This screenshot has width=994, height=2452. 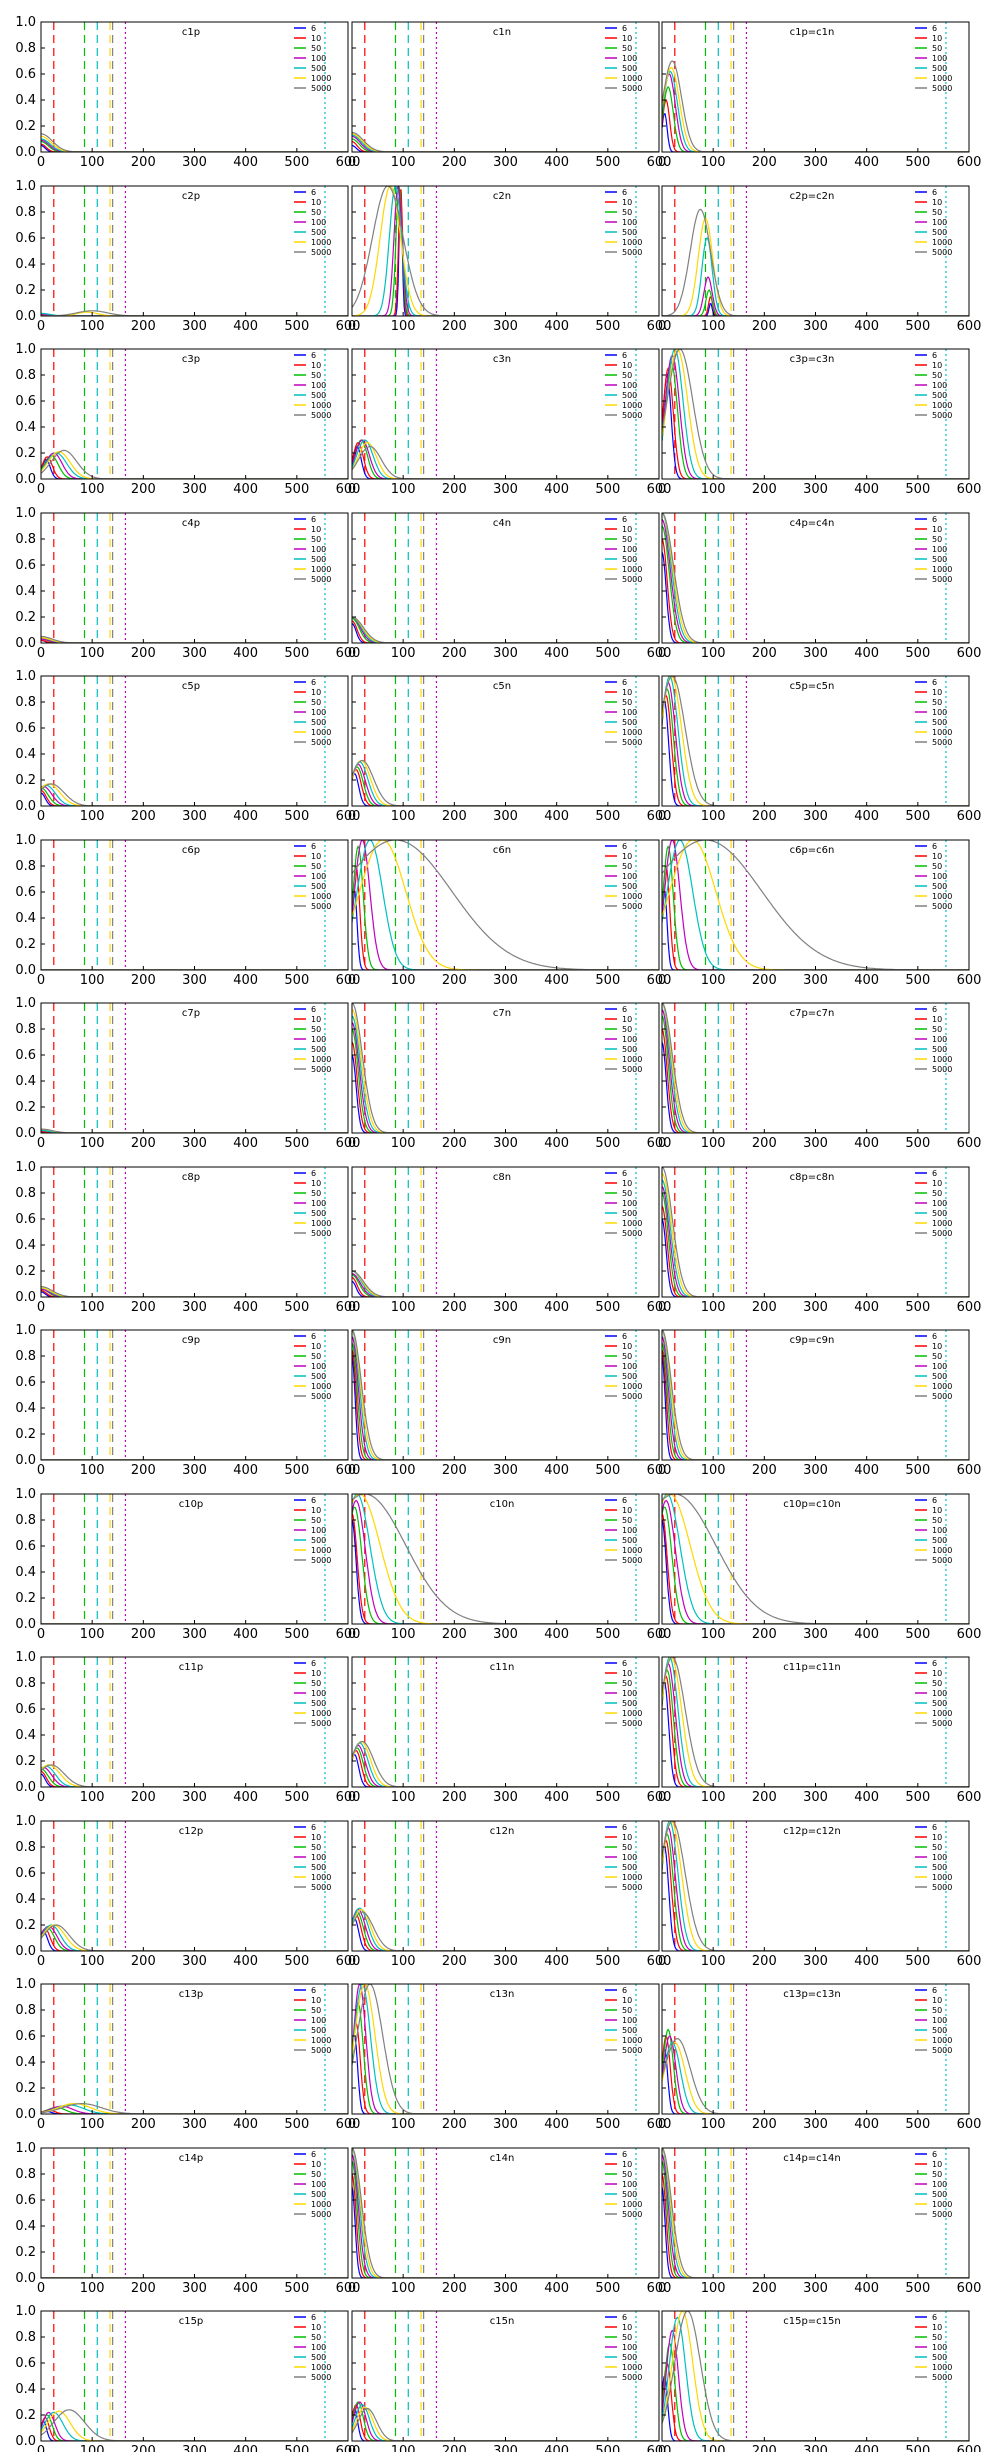 I want to click on y-tick-label: 0.8, so click(x=25, y=212).